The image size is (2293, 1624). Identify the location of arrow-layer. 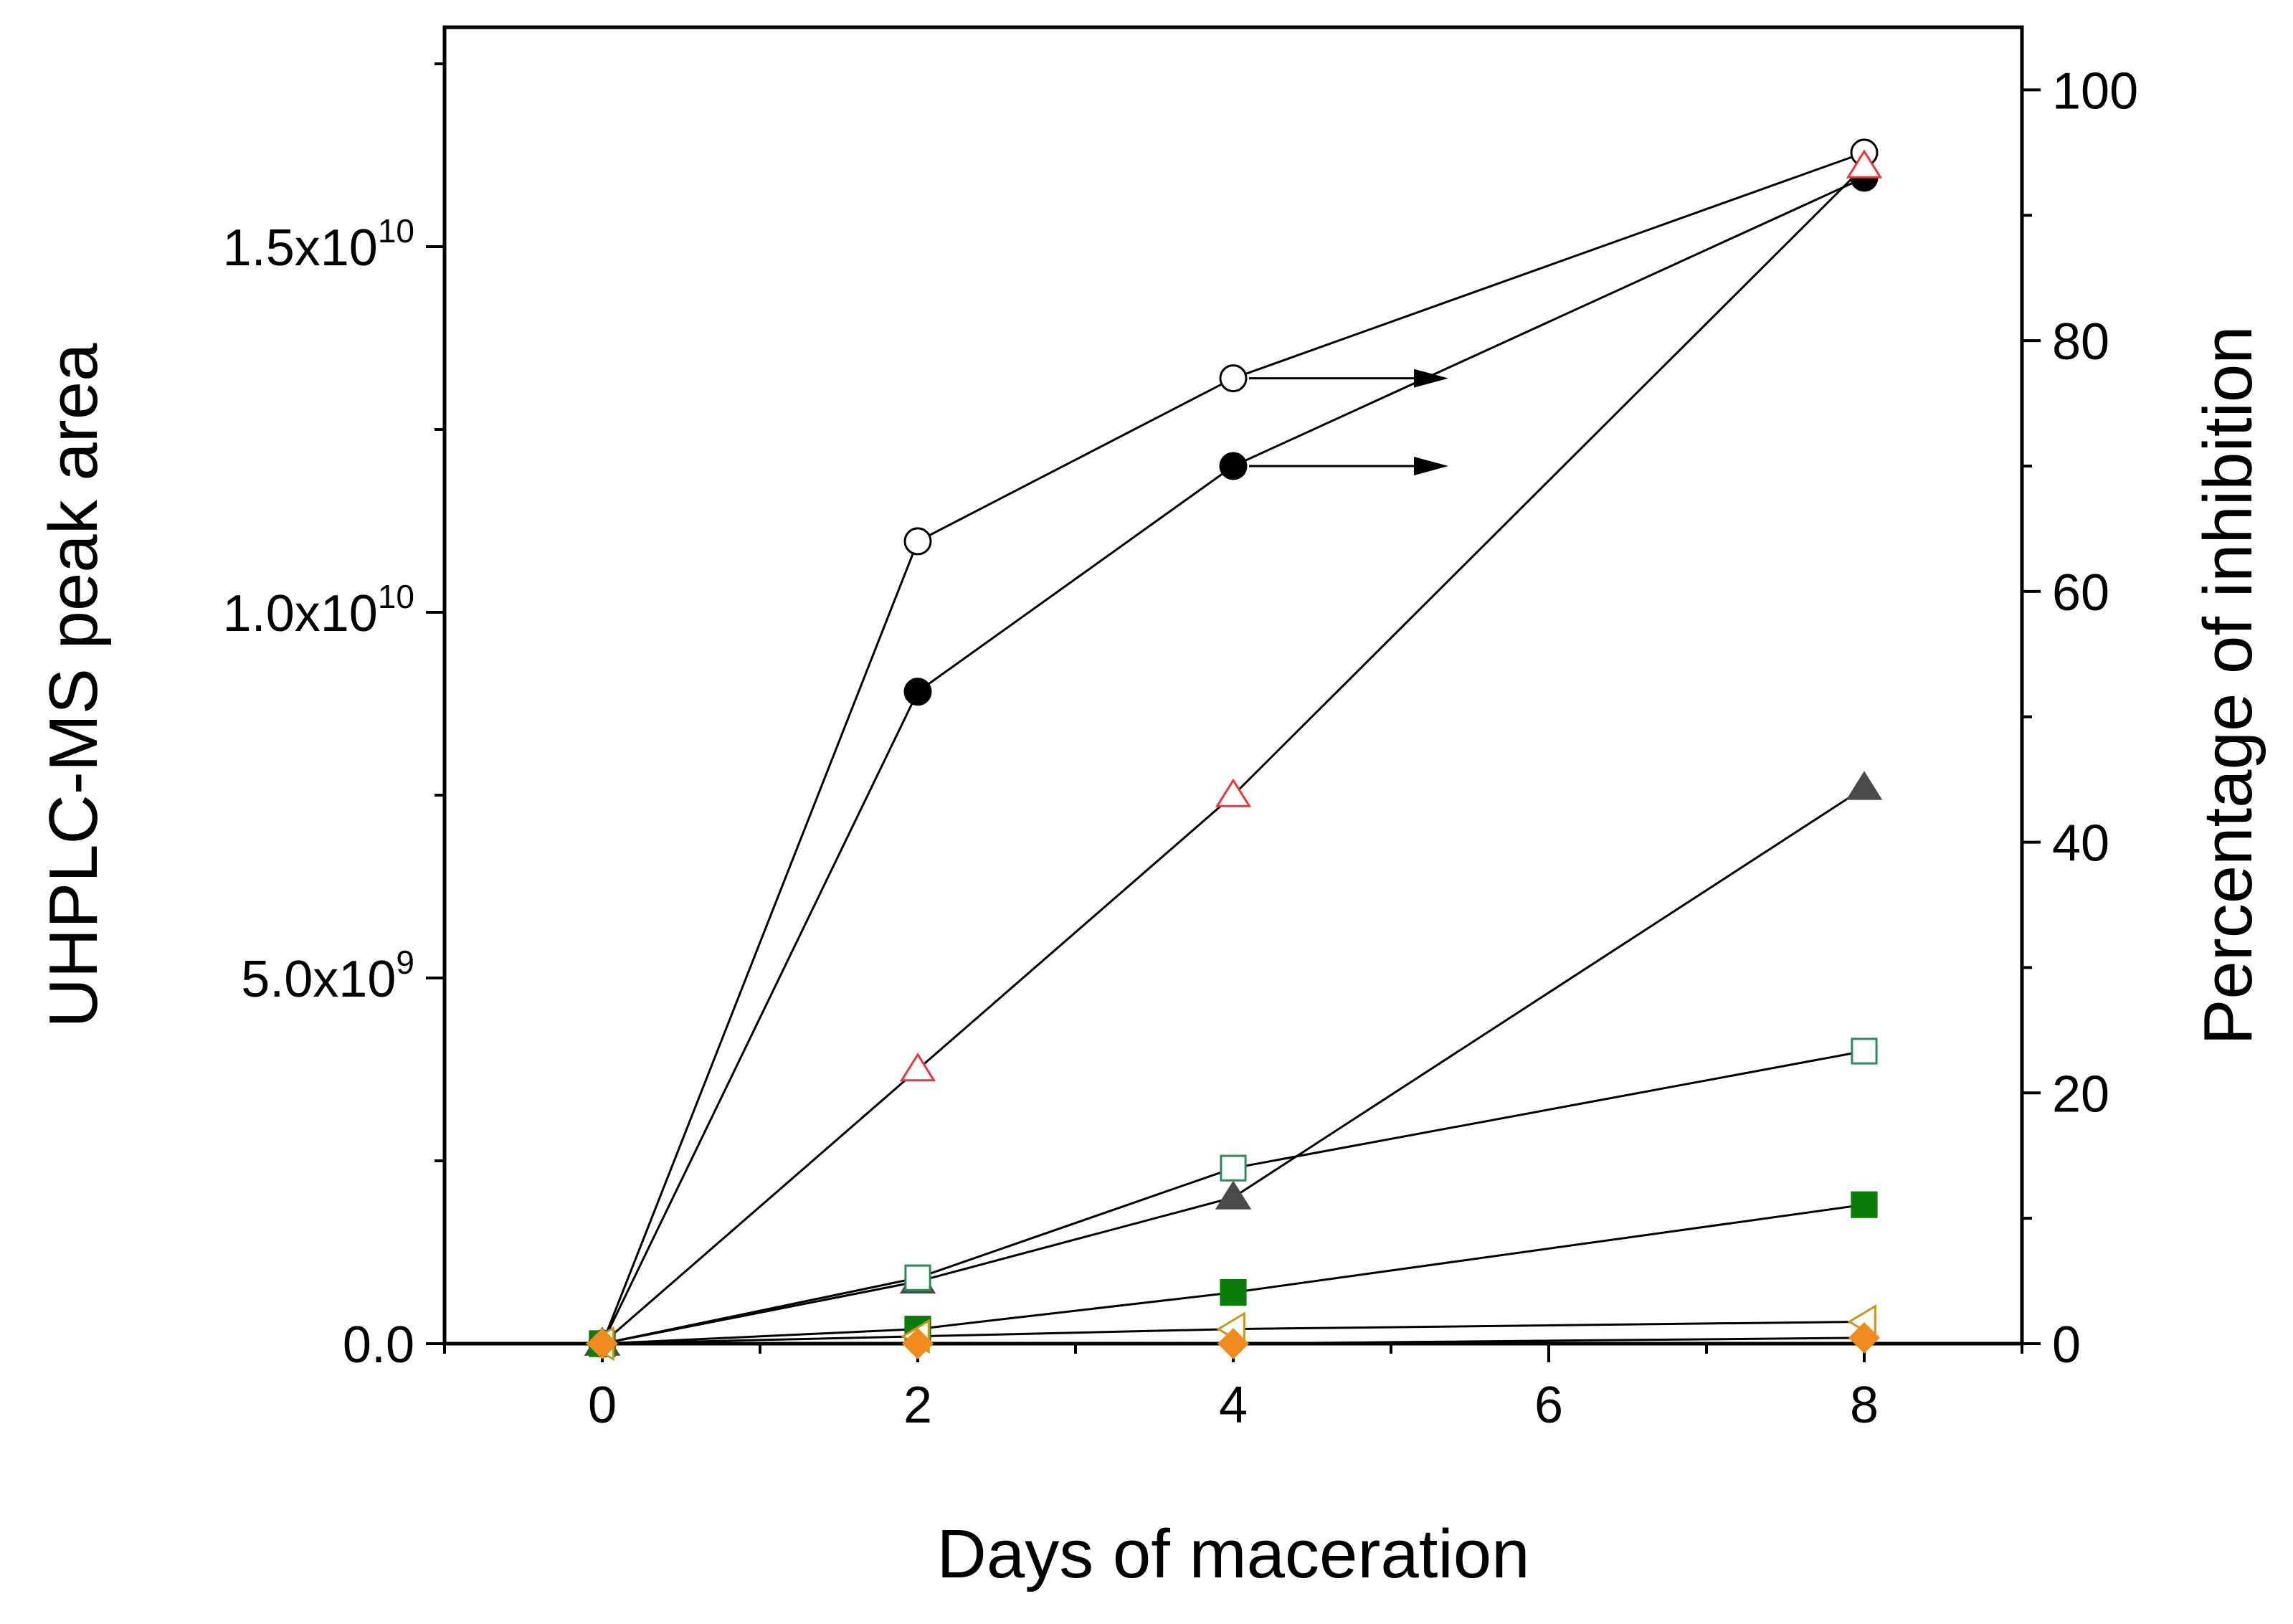
(1348, 422).